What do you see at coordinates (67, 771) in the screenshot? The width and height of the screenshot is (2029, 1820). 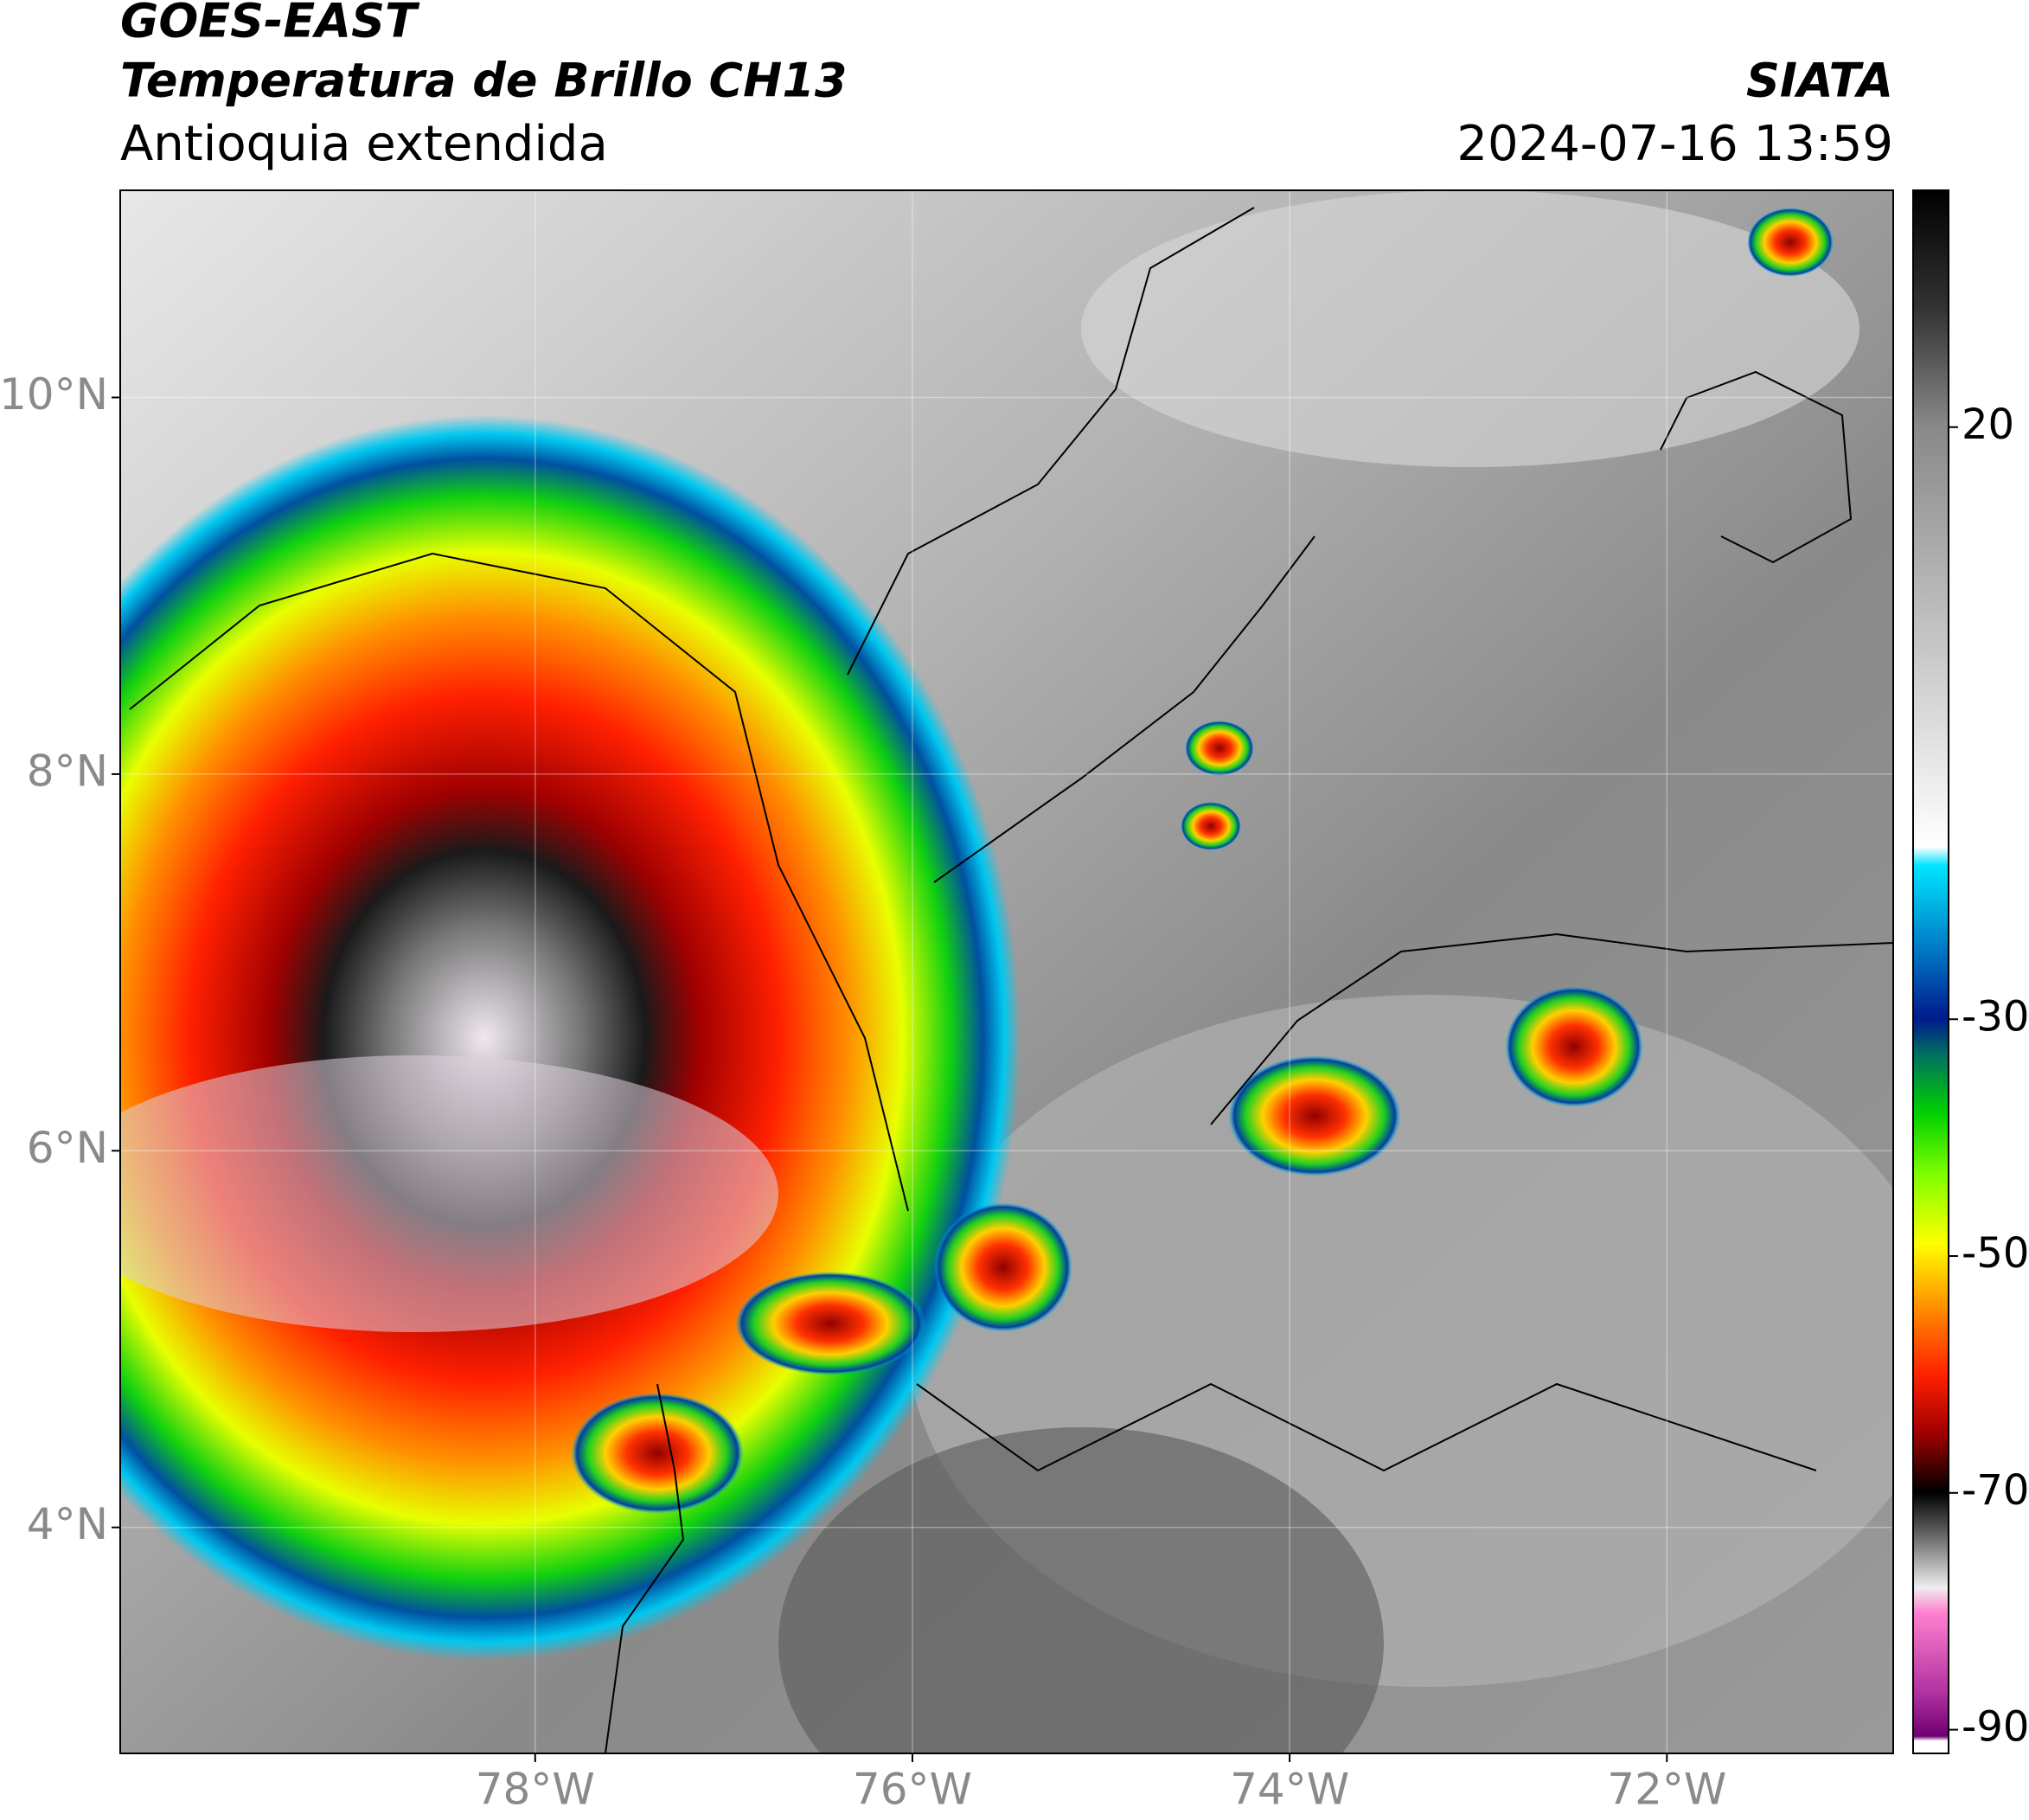 I see `lat-tick-label: 8°N` at bounding box center [67, 771].